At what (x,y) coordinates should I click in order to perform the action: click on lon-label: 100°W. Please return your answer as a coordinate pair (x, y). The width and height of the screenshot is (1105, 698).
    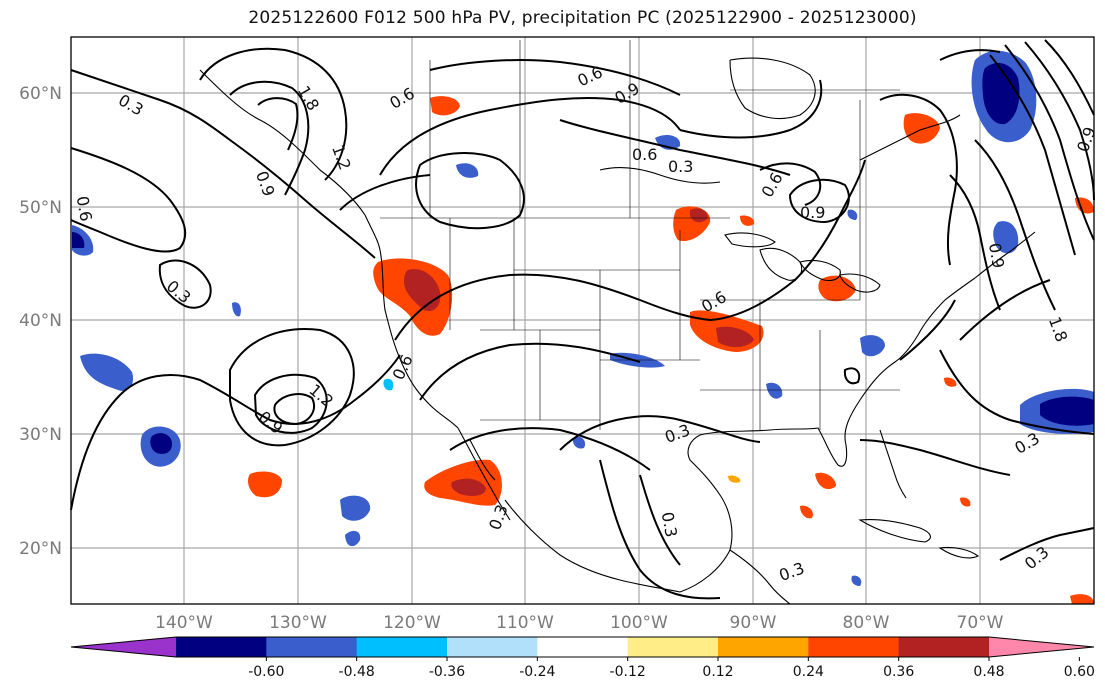
    Looking at the image, I should click on (639, 623).